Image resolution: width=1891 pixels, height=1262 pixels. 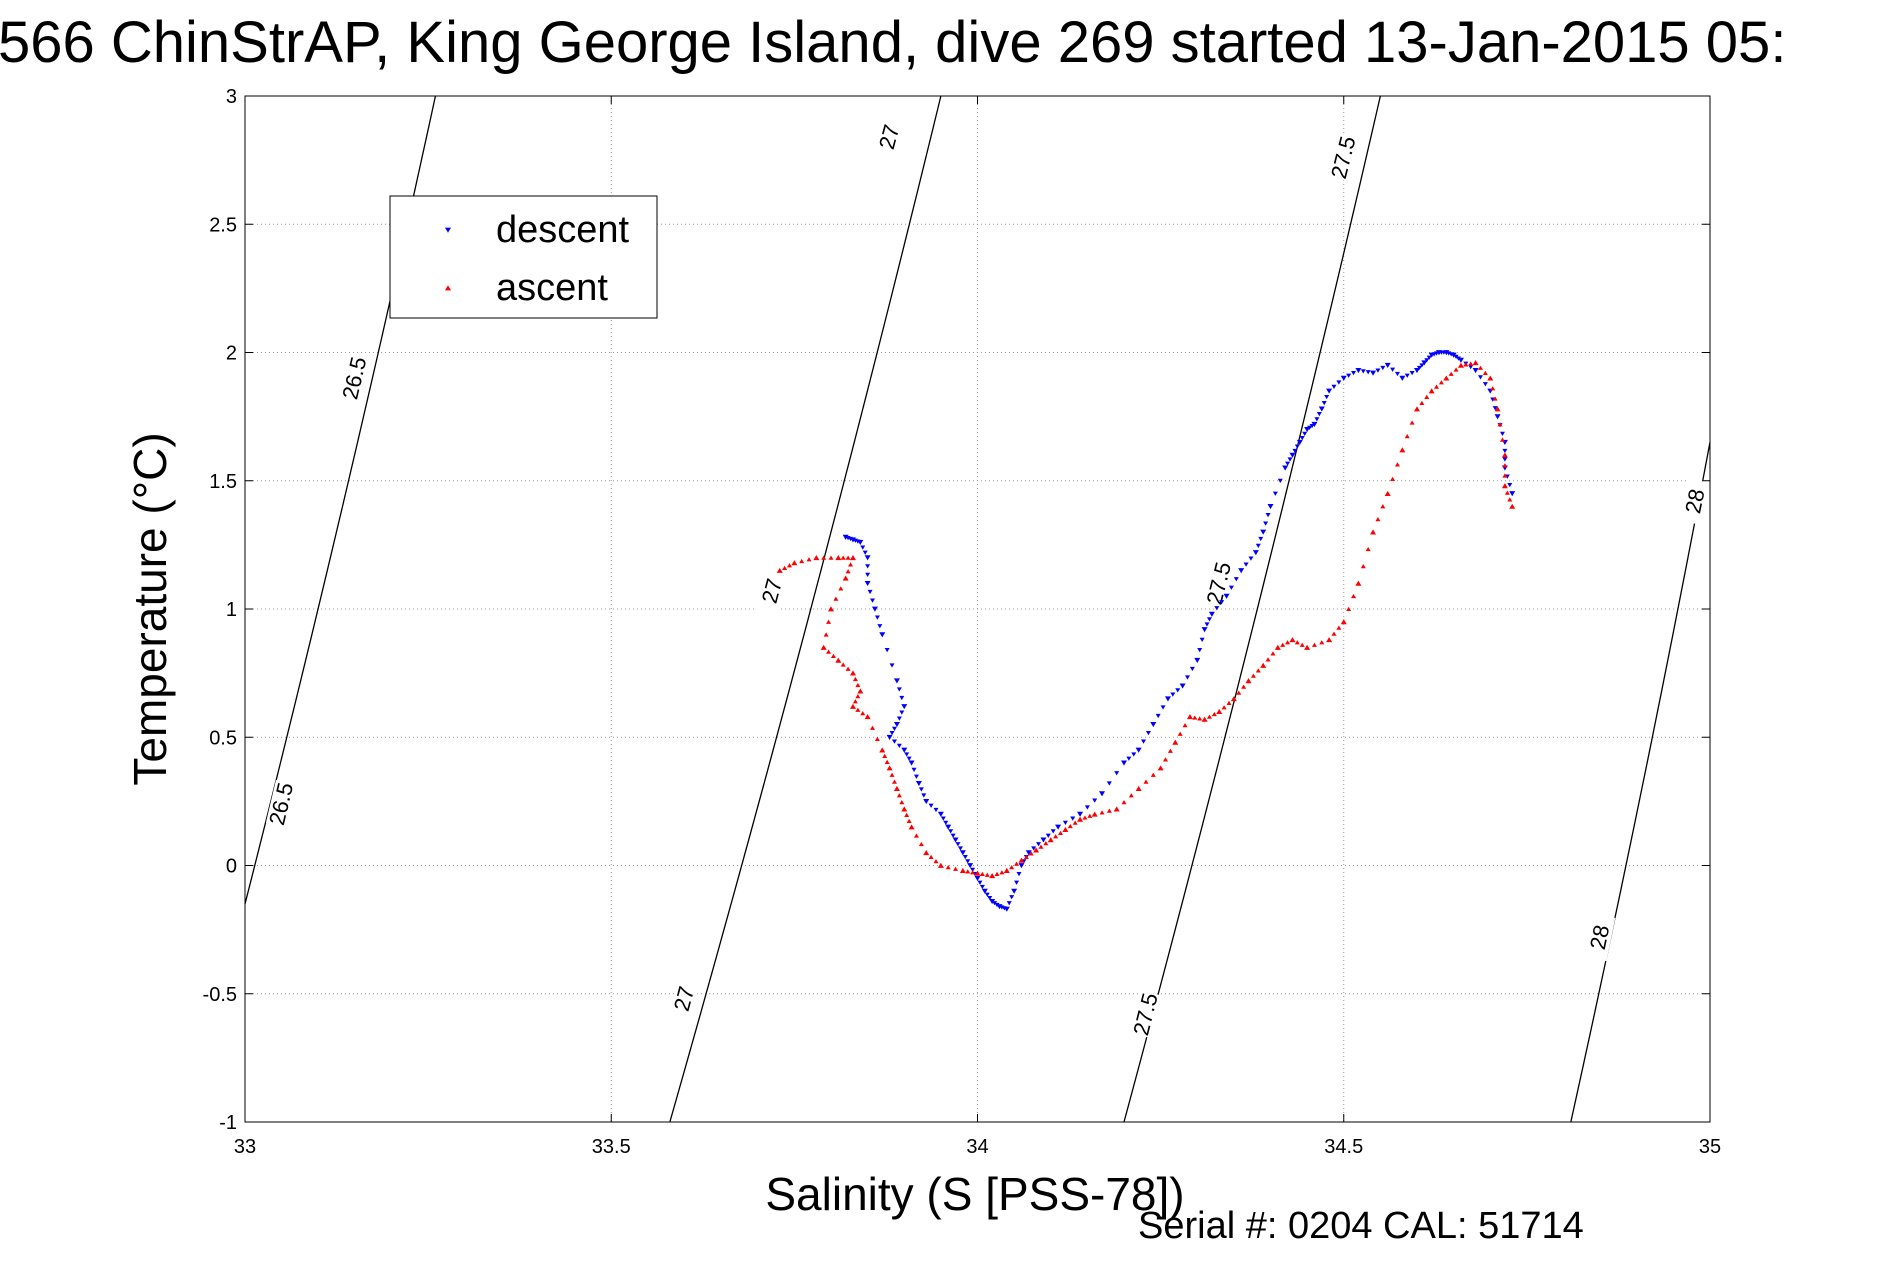 What do you see at coordinates (977, 1147) in the screenshot?
I see `x-tick-label: 34` at bounding box center [977, 1147].